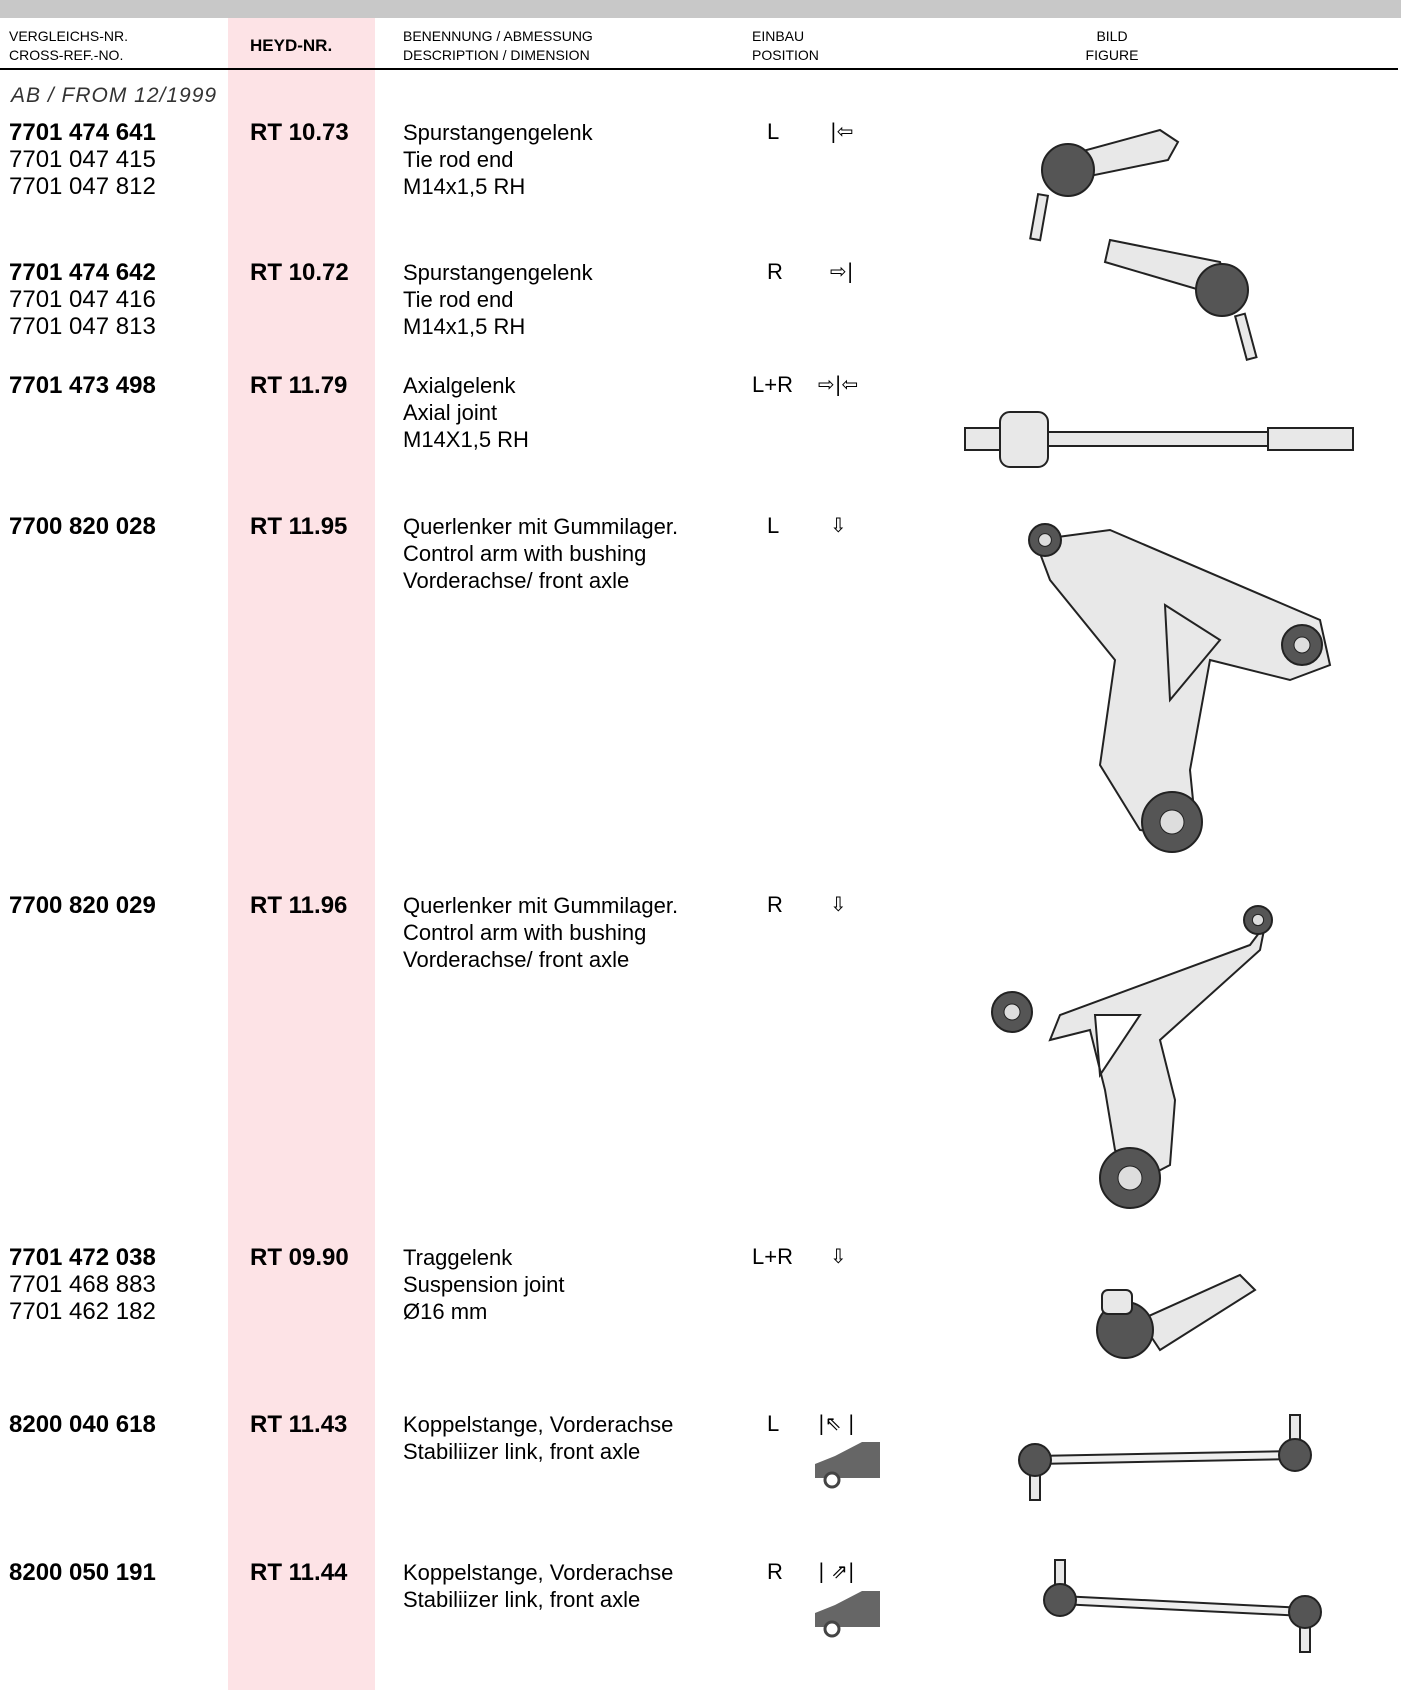 The image size is (1401, 1690). Describe the element at coordinates (838, 384) in the screenshot. I see `arr: ⇨|⇦` at that location.